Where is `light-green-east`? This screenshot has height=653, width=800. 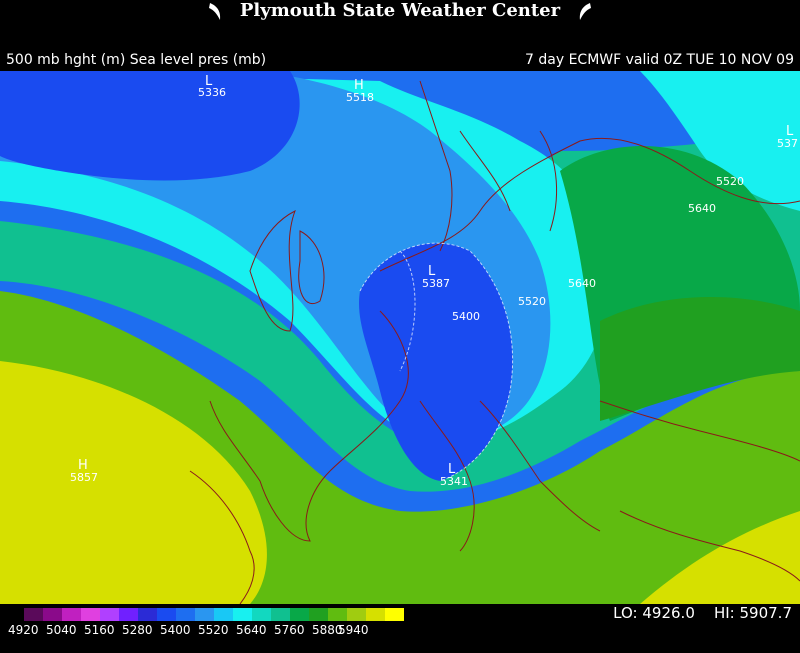
light-green-east is located at coordinates (700, 359).